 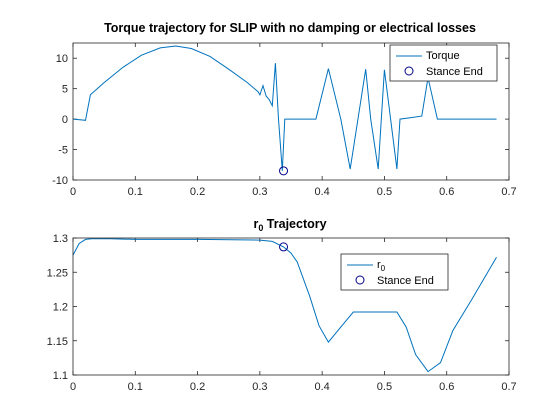 I want to click on r0-legend-label-subscript: 0, so click(x=383, y=268).